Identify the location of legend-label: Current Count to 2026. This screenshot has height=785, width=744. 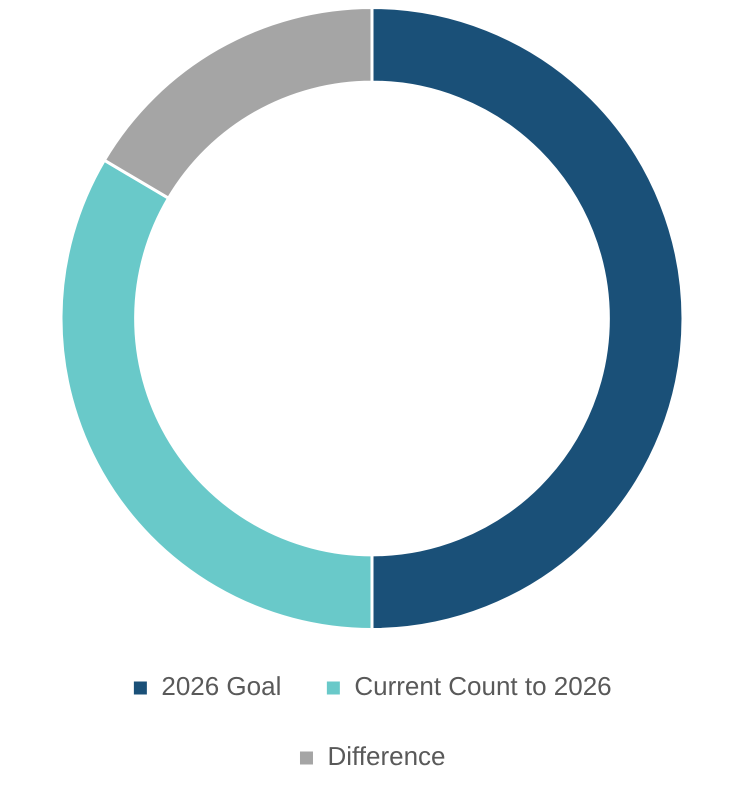
(483, 686).